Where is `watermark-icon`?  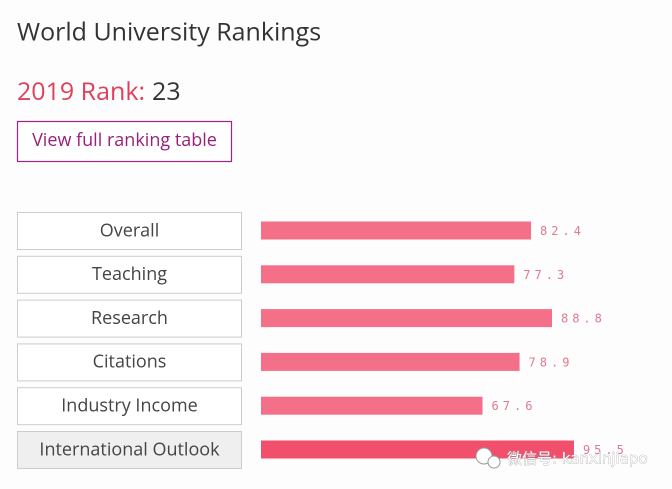 watermark-icon is located at coordinates (494, 462).